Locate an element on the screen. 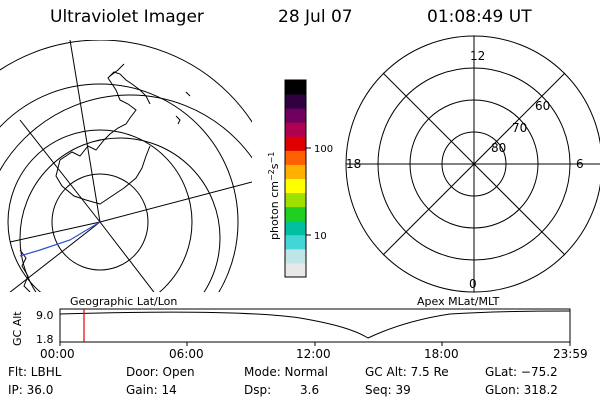  colorbar: 100 10 photon cm−2s−1 is located at coordinates (300, 178).